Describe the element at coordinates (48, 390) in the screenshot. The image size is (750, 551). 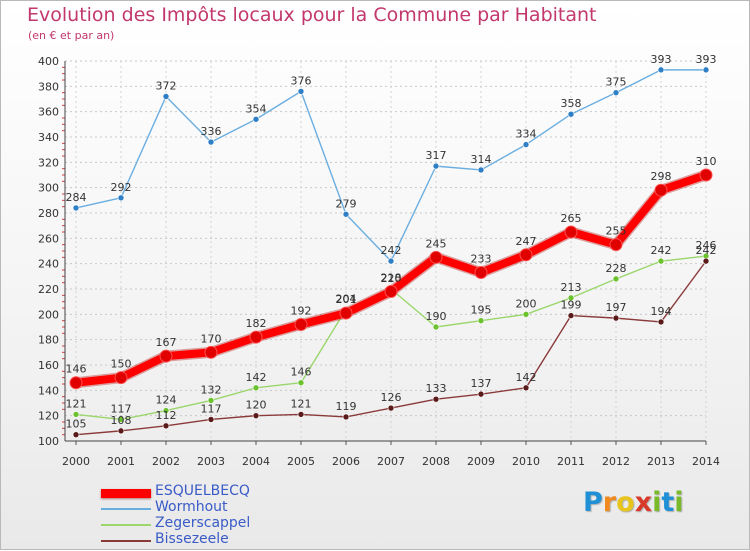
I see `y-tick-label: 140` at that location.